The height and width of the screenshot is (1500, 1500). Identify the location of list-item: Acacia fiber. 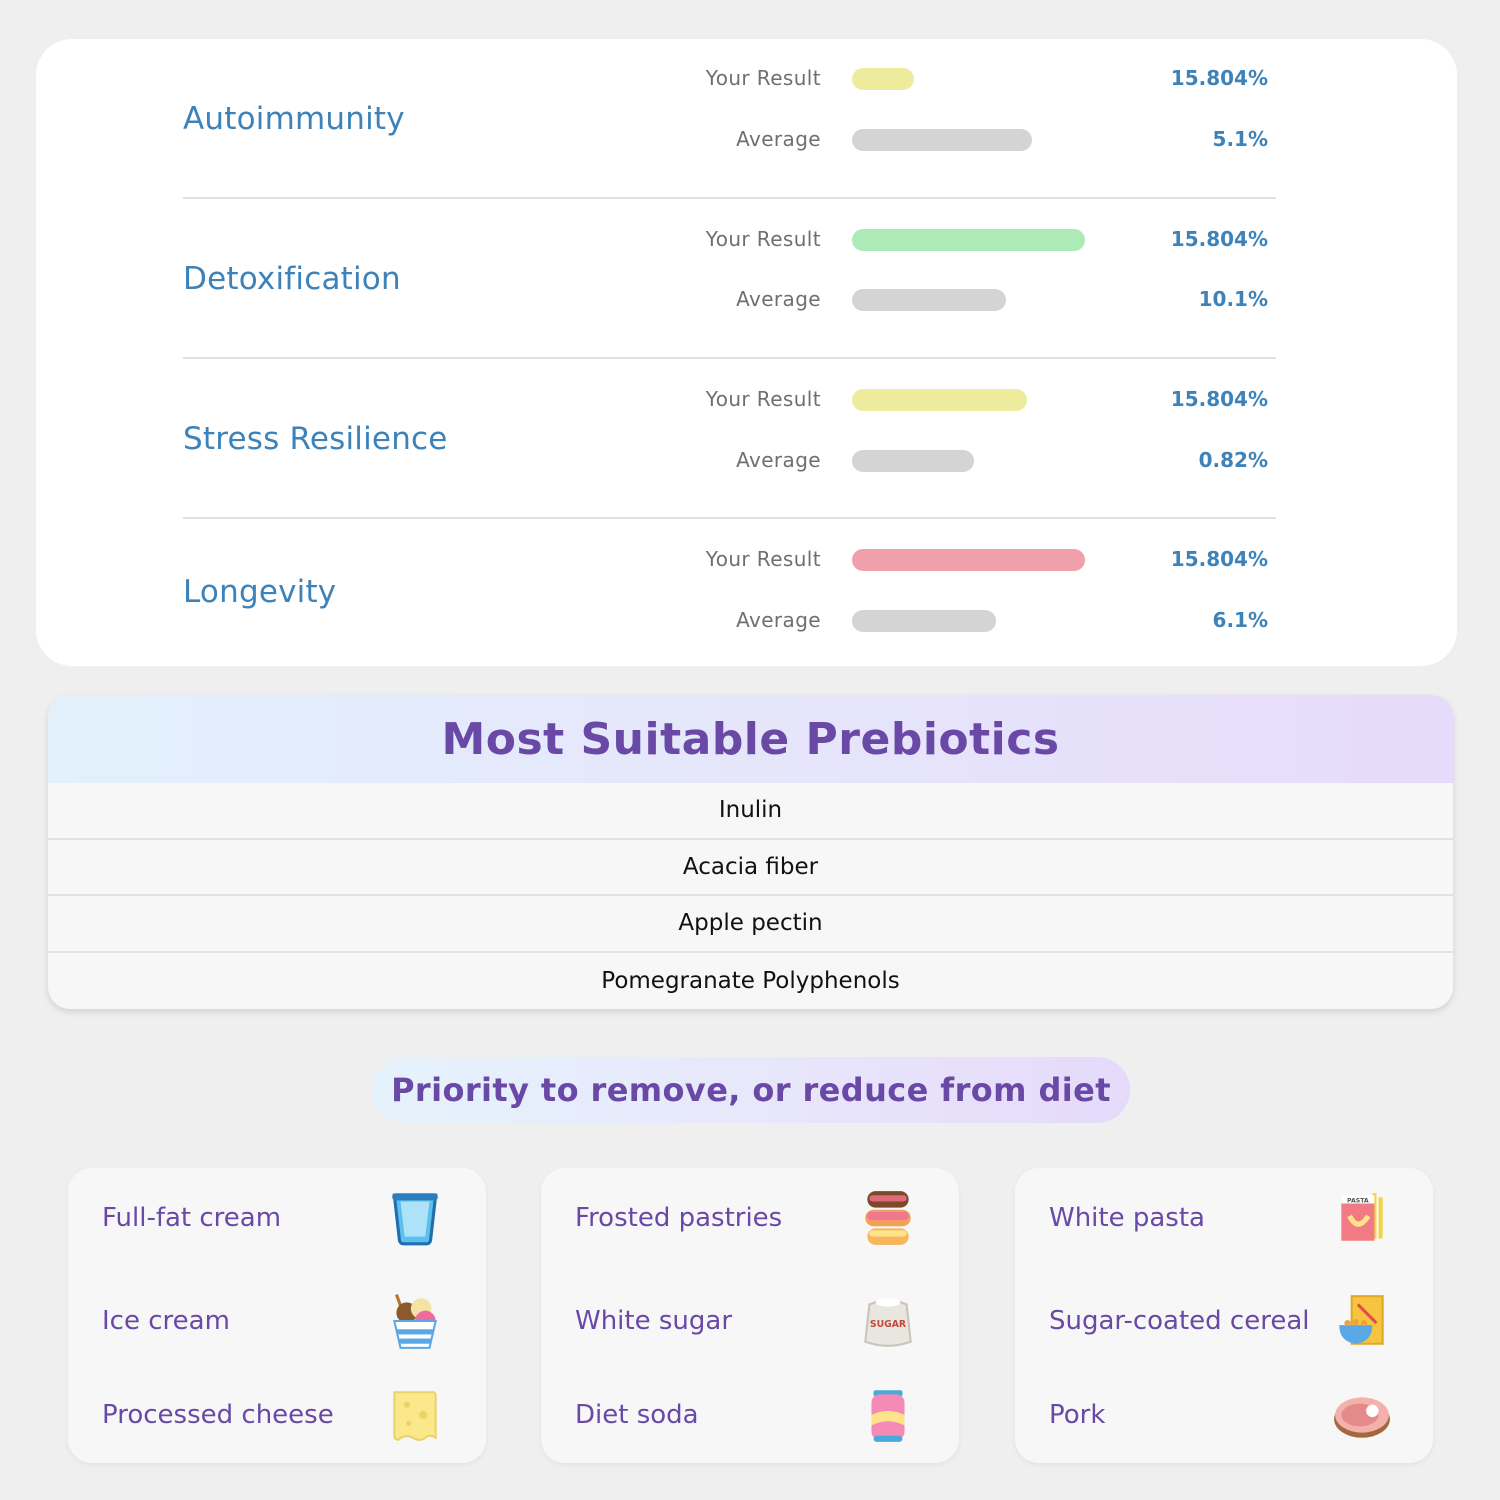
(750, 868).